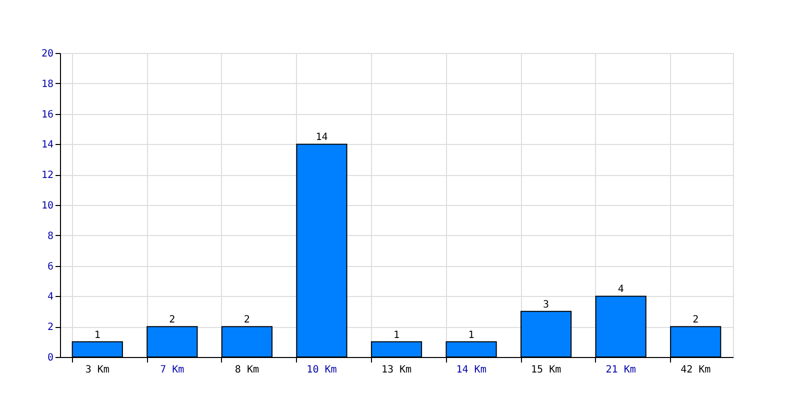 The image size is (800, 400). Describe the element at coordinates (621, 290) in the screenshot. I see `data-label: 4` at that location.